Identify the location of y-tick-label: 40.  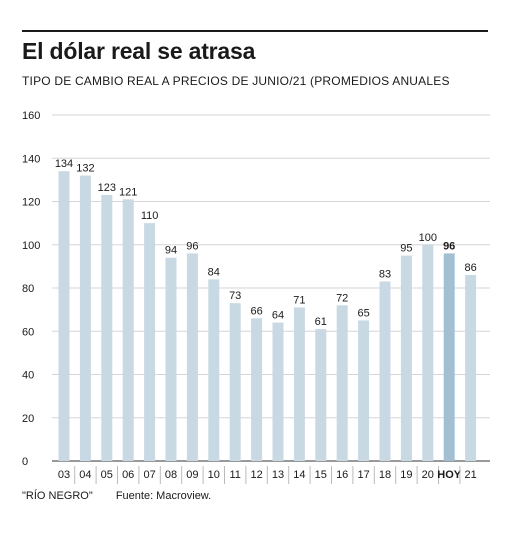
(28, 376).